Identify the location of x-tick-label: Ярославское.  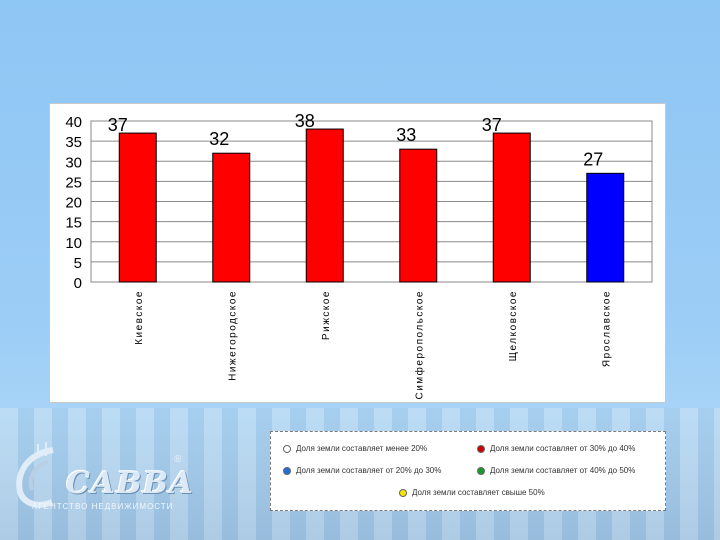
(606, 328).